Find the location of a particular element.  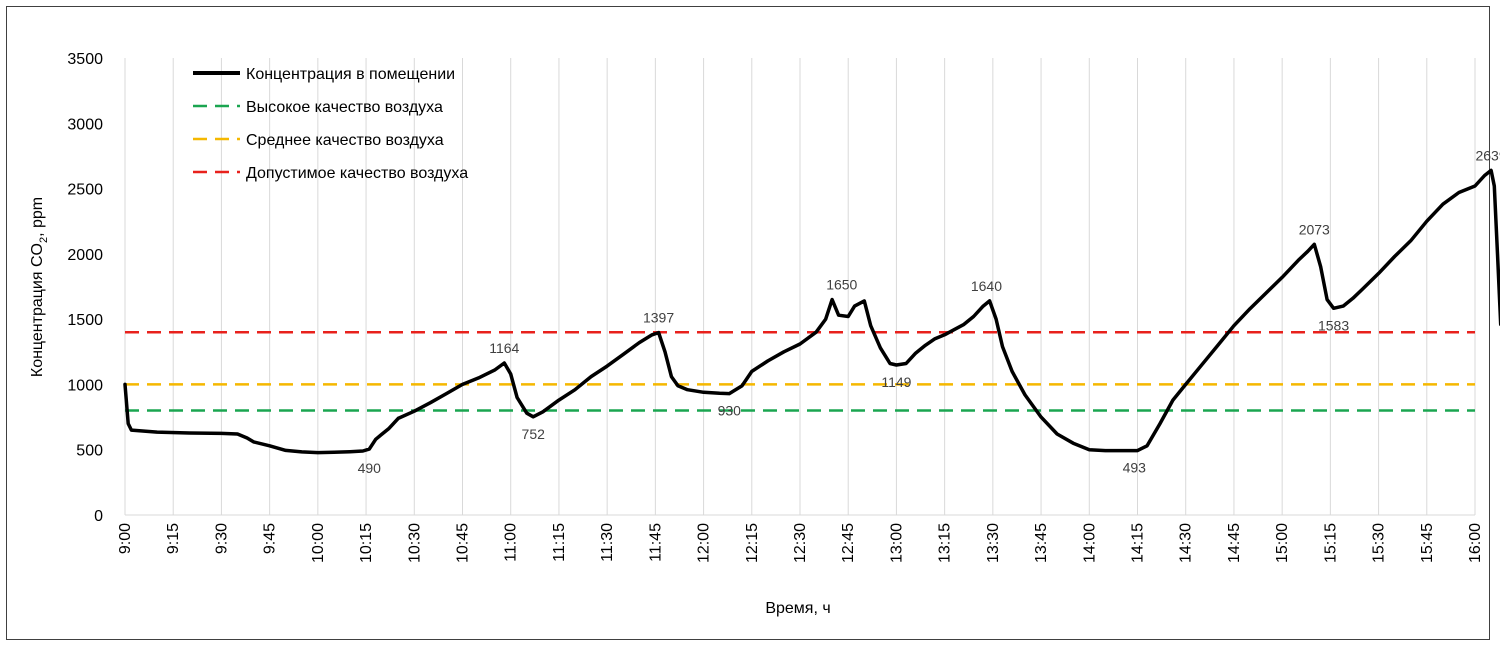

legend-label-medium: Среднее качество воздуха is located at coordinates (345, 140).